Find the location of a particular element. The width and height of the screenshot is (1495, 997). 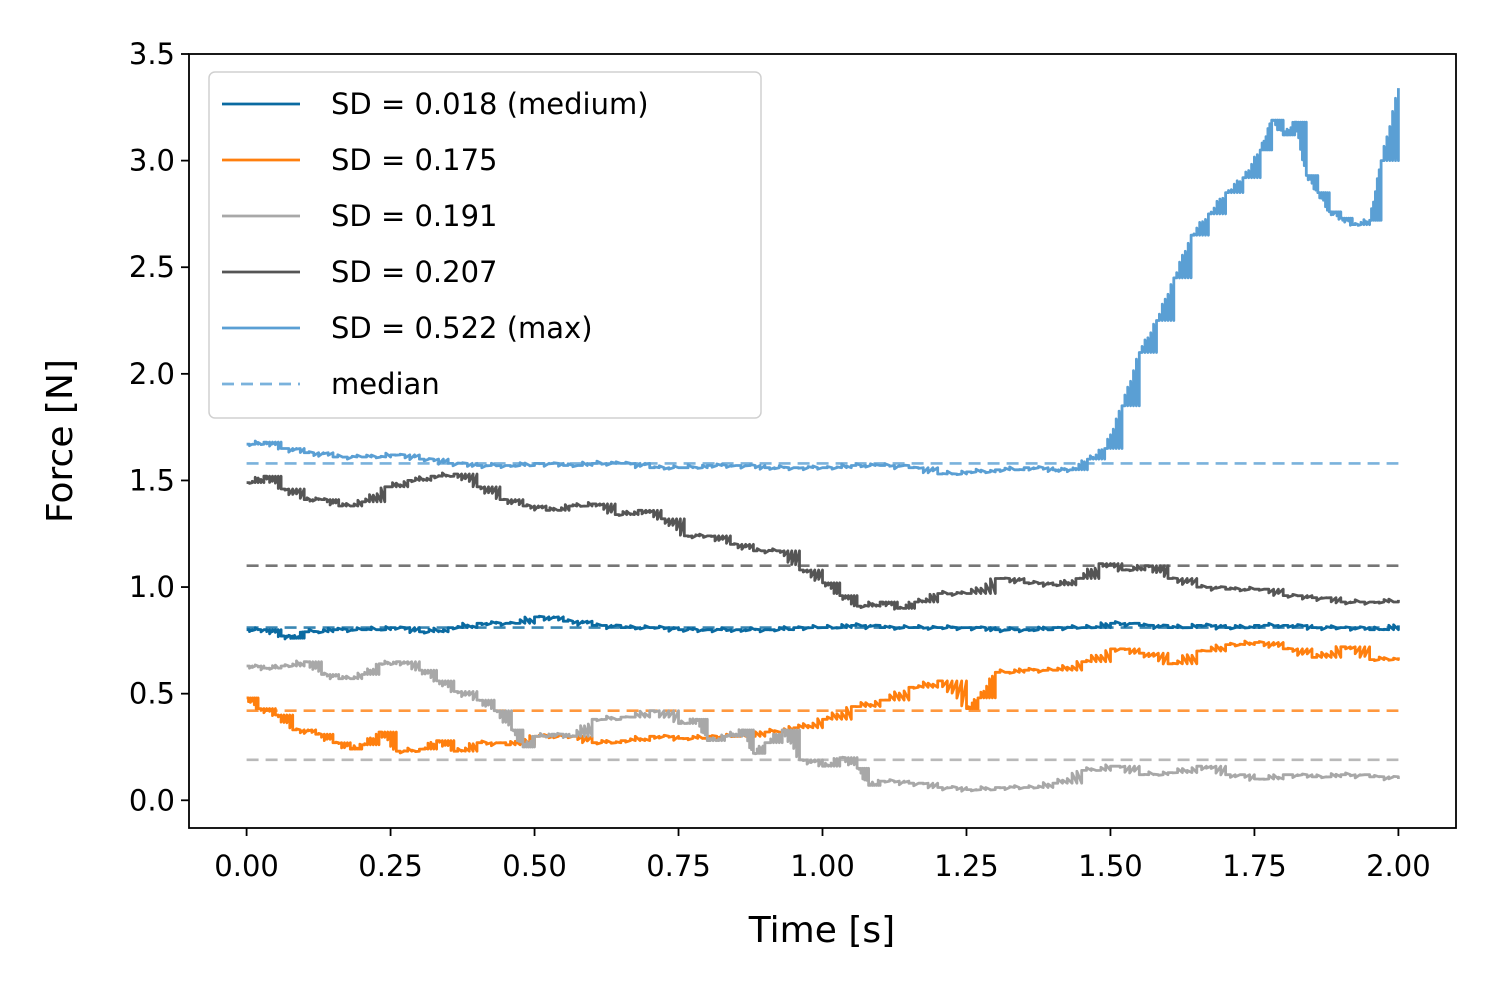

y-tick-label: 2.0 is located at coordinates (152, 374).